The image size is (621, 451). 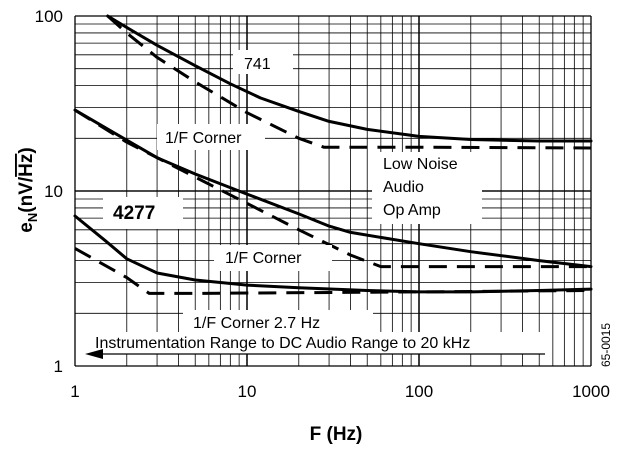 What do you see at coordinates (606, 345) in the screenshot?
I see `figure-code: 65-0015` at bounding box center [606, 345].